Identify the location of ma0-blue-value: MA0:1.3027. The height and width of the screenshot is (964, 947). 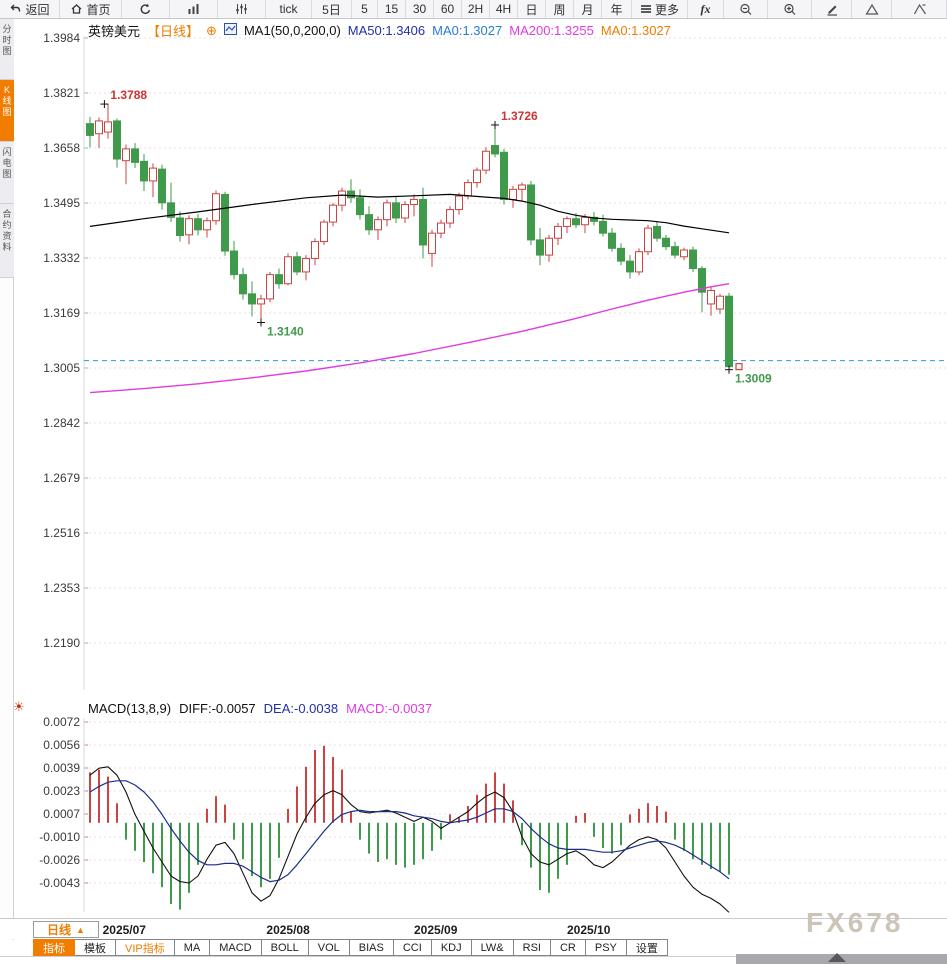
(467, 30).